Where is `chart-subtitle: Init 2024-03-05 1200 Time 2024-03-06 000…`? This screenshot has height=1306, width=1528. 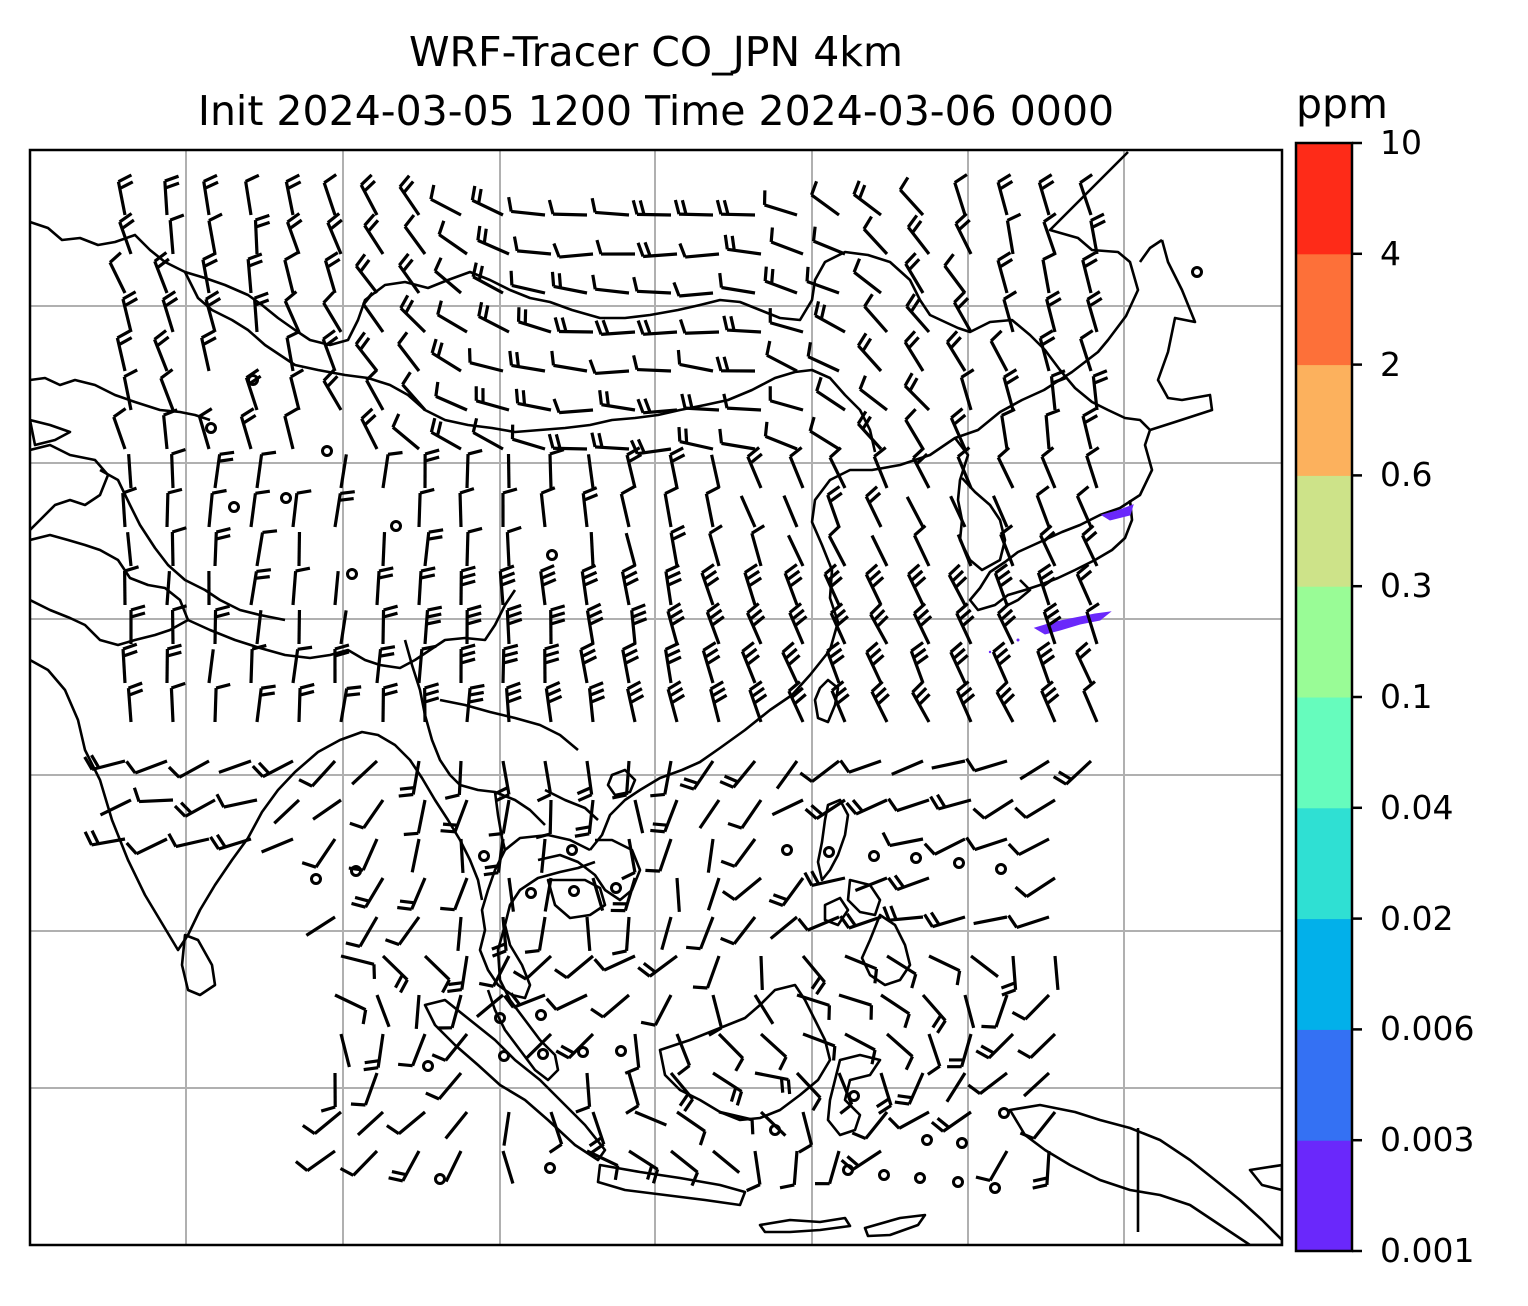
chart-subtitle: Init 2024-03-05 1200 Time 2024-03-06 000… is located at coordinates (656, 111).